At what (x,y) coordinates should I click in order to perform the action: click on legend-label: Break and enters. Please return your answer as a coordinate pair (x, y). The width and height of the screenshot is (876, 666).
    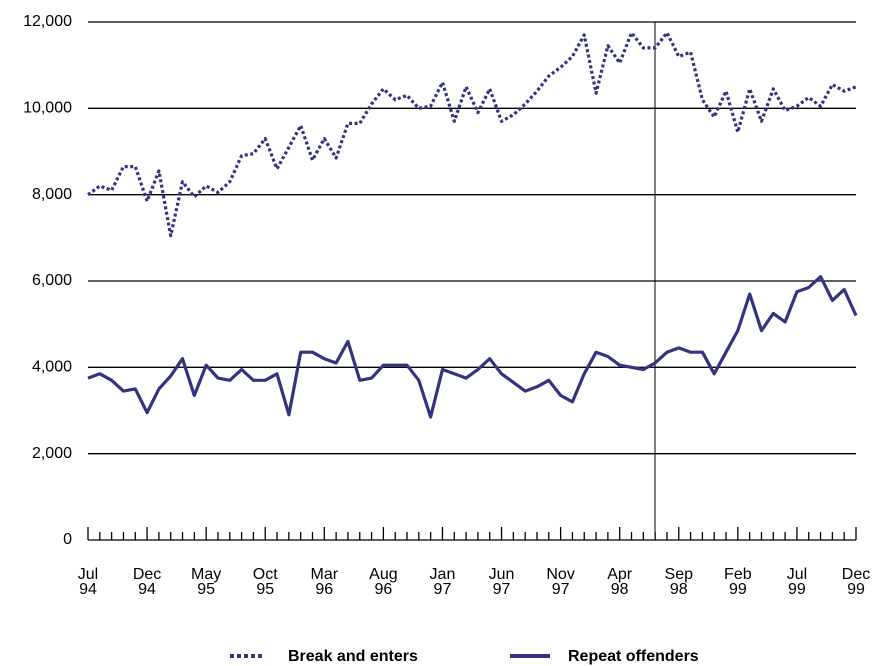
    Looking at the image, I should click on (353, 656).